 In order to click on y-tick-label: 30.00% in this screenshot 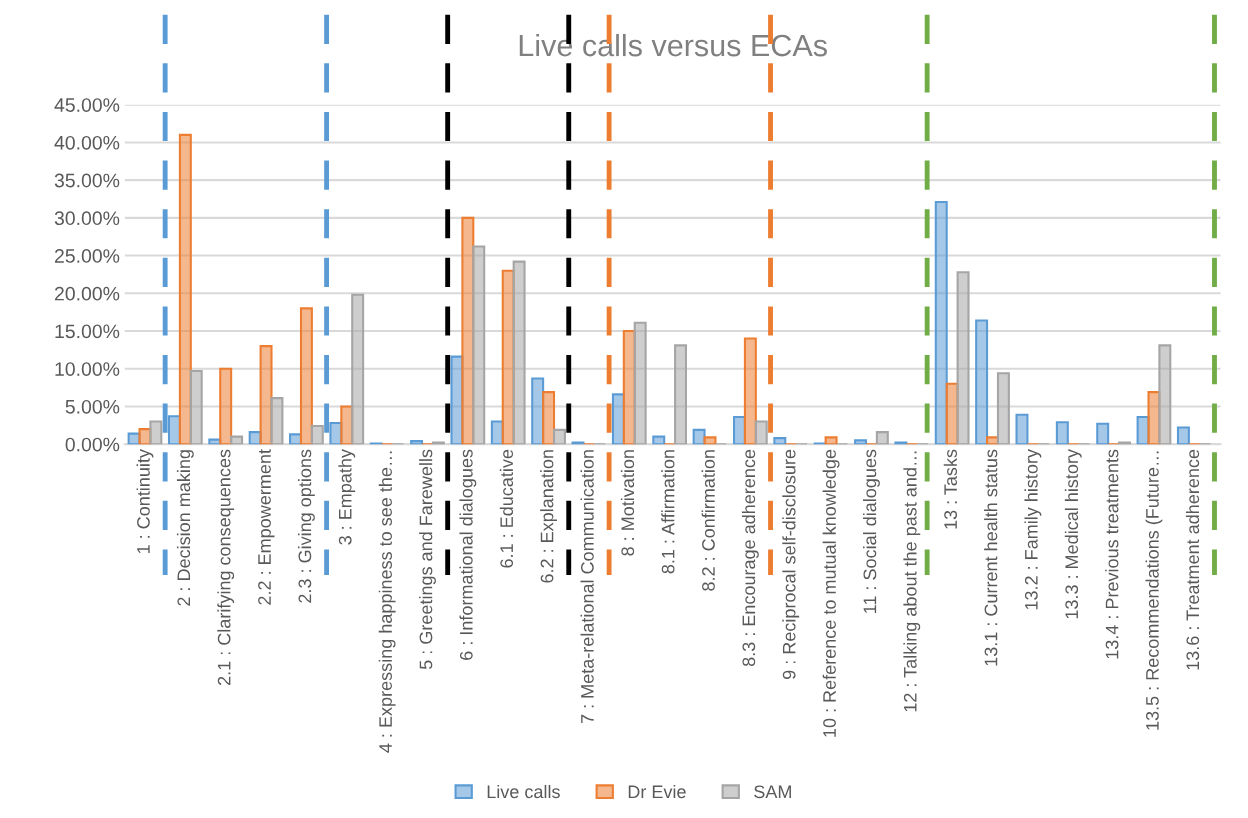, I will do `click(87, 218)`.